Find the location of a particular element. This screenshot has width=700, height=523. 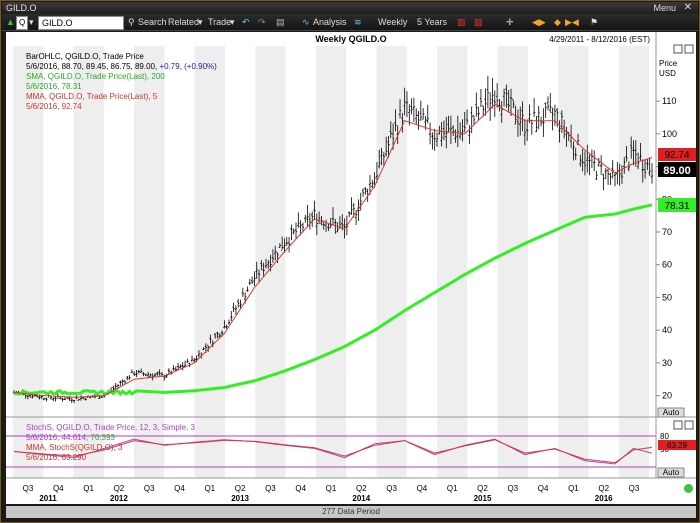

panel-close-icon is located at coordinates (689, 49).